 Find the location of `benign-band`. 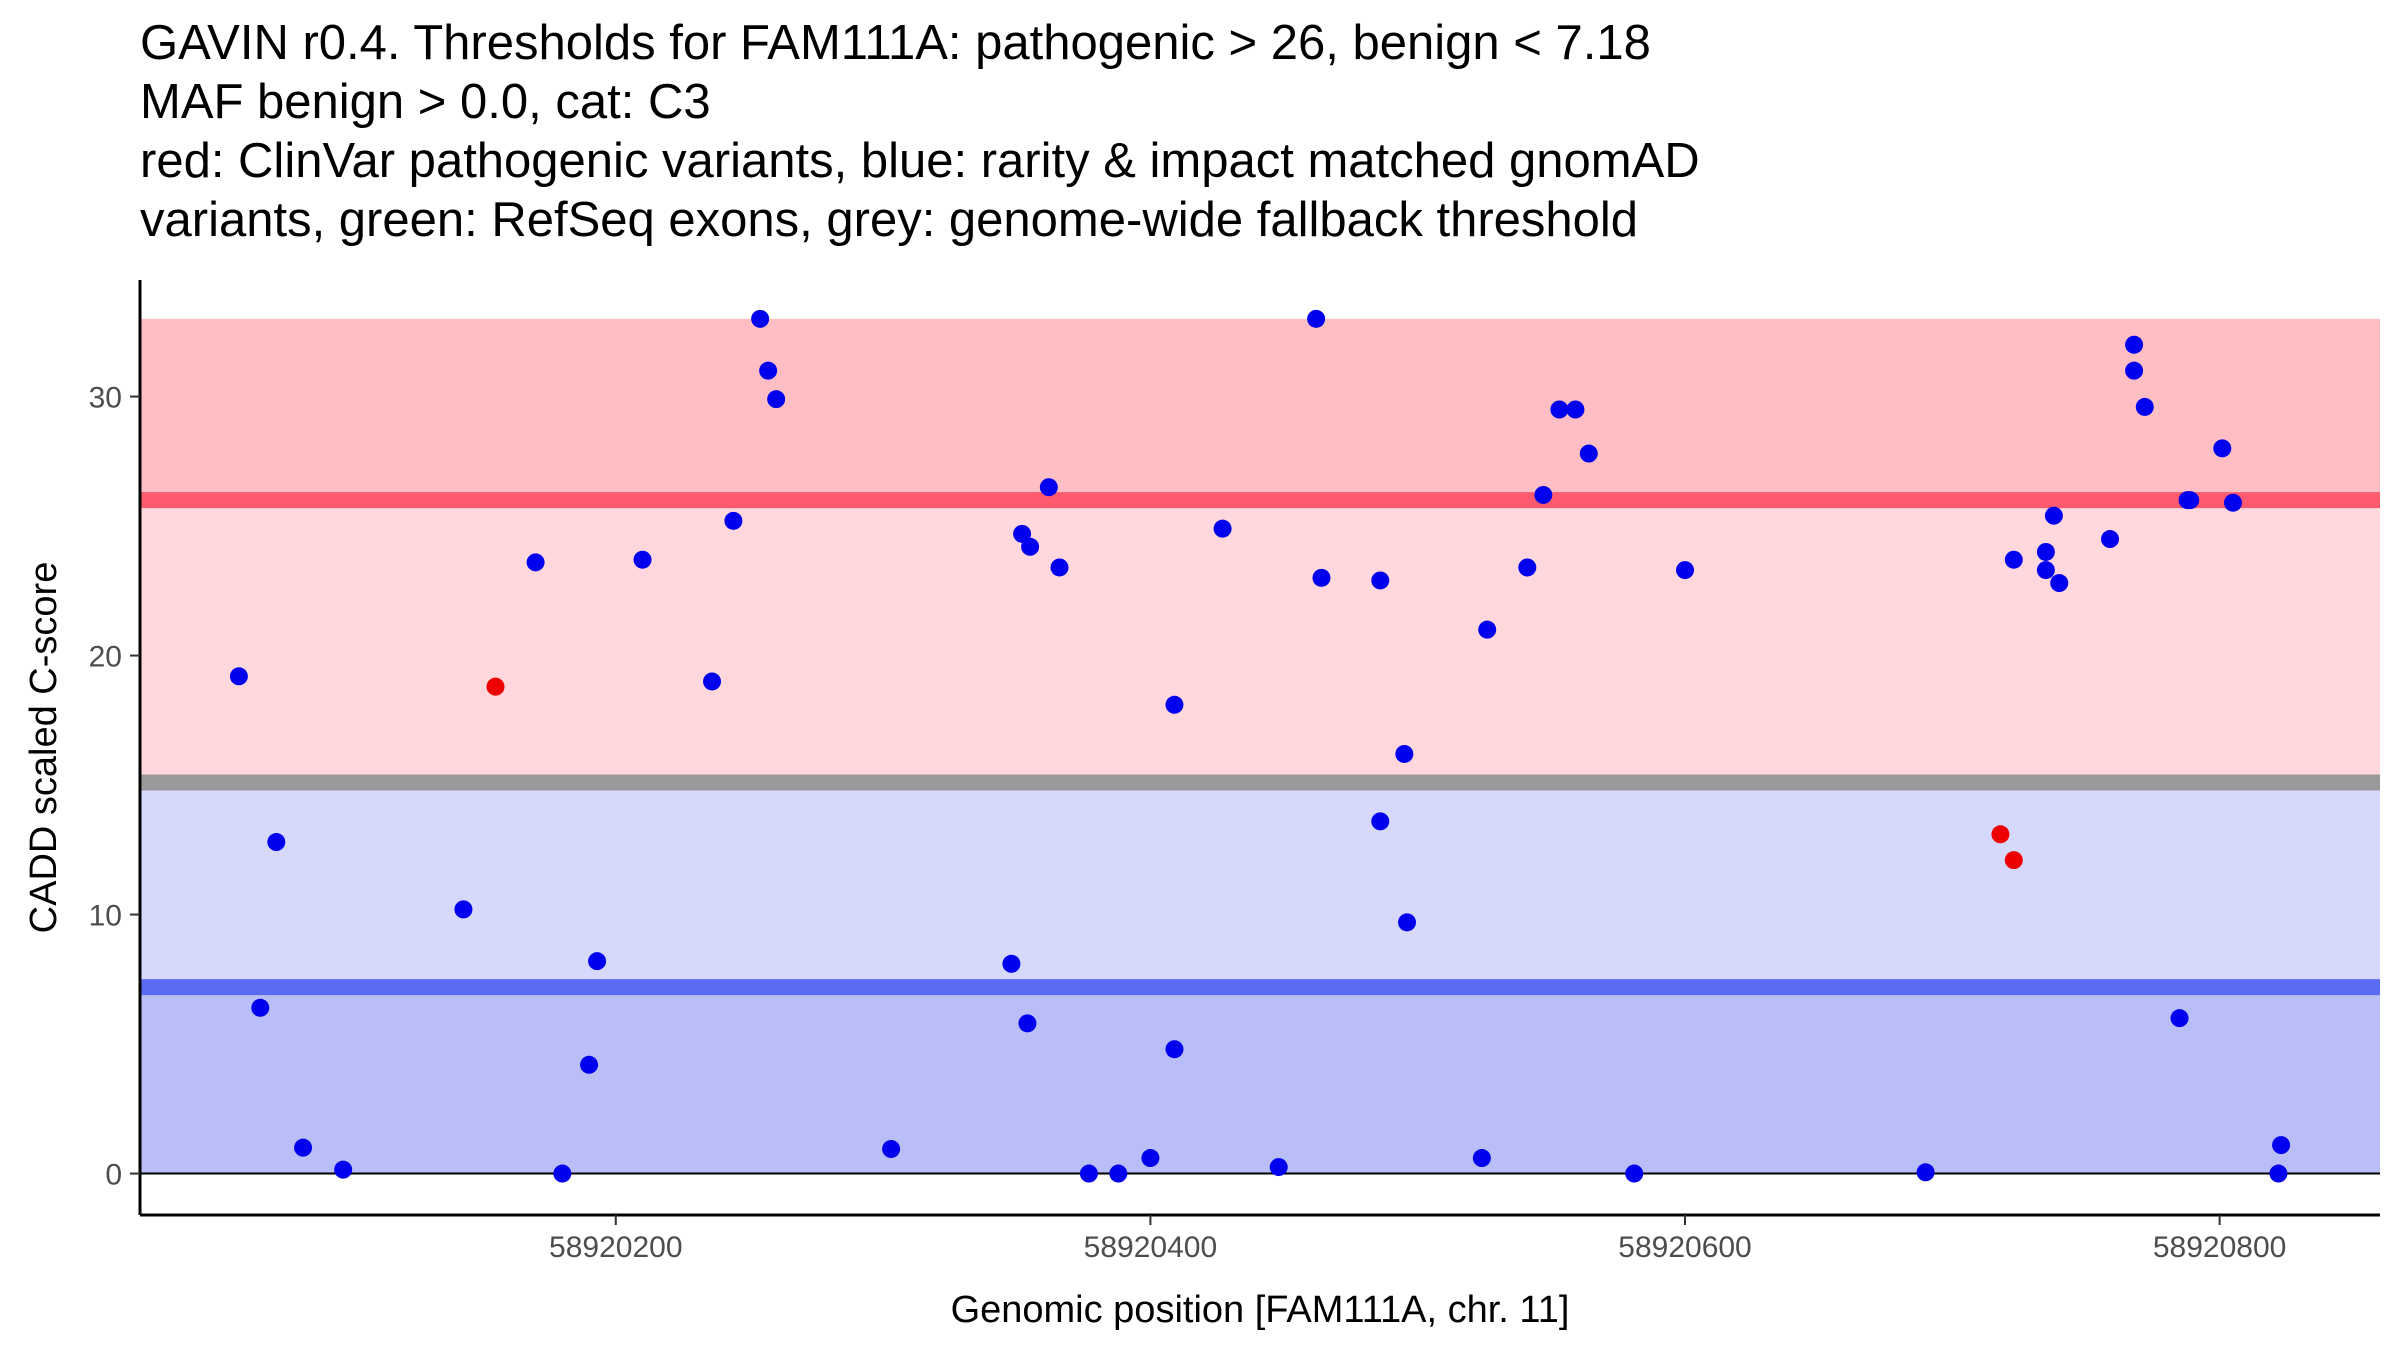

benign-band is located at coordinates (1260, 1080).